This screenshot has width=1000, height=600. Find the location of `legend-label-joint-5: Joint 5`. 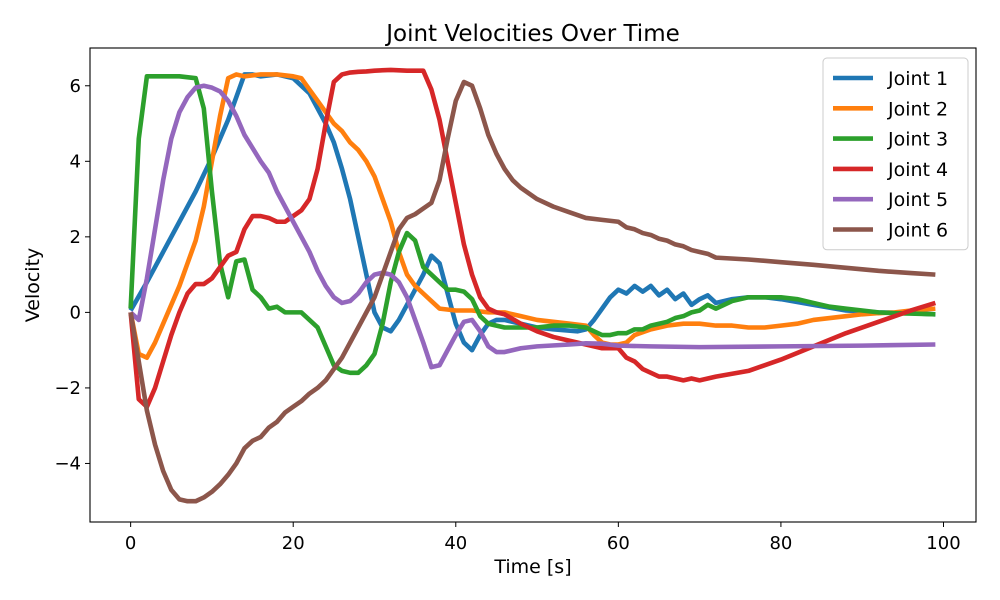

legend-label-joint-5: Joint 5 is located at coordinates (917, 200).